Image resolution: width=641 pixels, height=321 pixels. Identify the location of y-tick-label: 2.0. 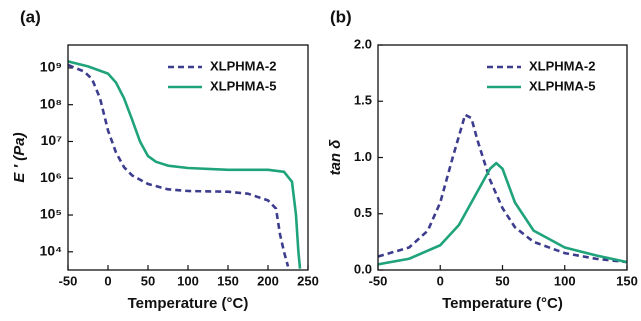
(363, 43).